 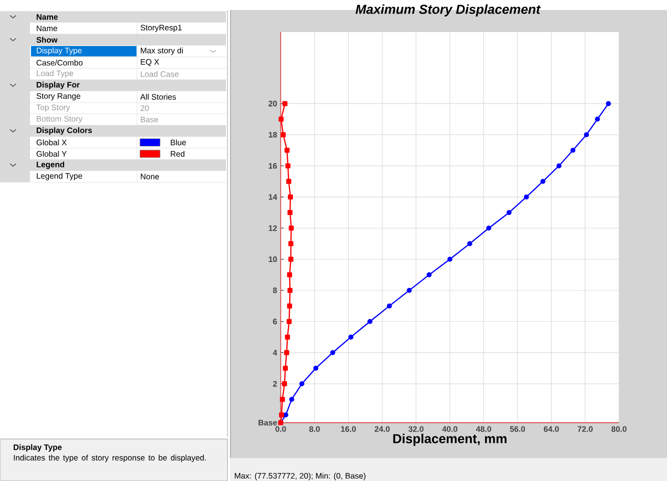 I want to click on x-tick-label: 80.0, so click(x=618, y=429).